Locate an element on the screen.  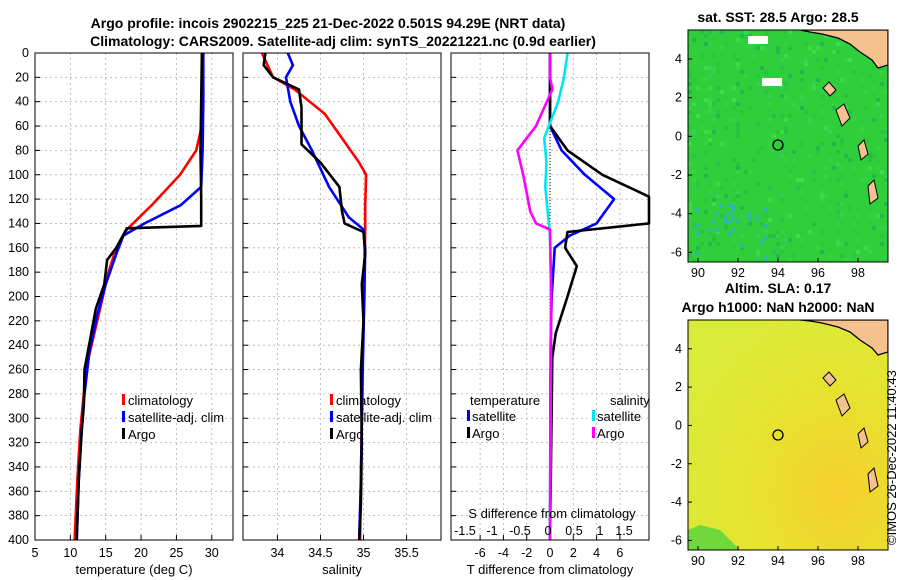
x-tick-label: 34 is located at coordinates (277, 553).